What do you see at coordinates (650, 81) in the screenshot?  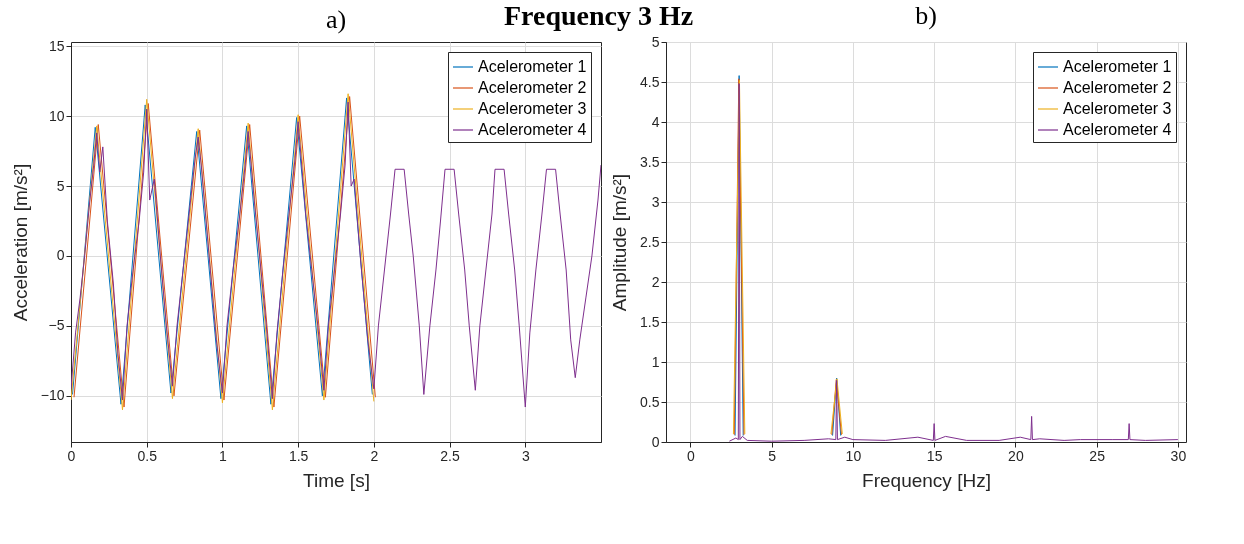 I see `y-tick-label: 4.5` at bounding box center [650, 81].